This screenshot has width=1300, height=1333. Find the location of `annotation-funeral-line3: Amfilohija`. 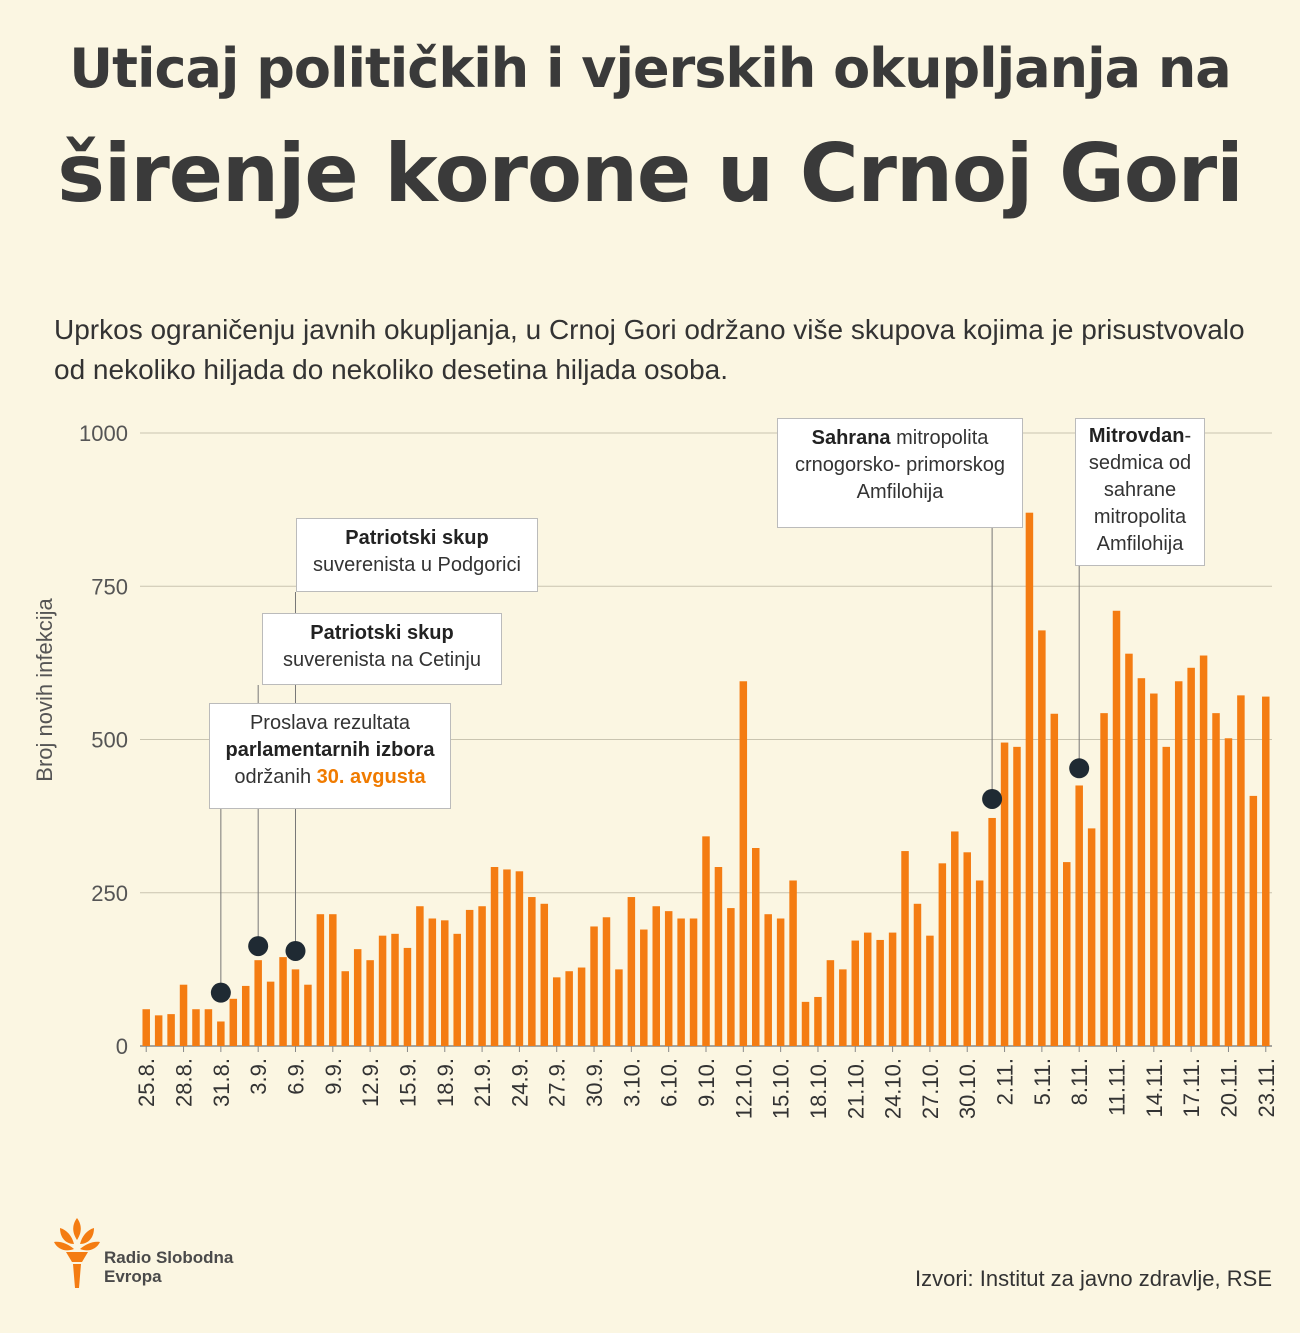

annotation-funeral-line3: Amfilohija is located at coordinates (900, 492).